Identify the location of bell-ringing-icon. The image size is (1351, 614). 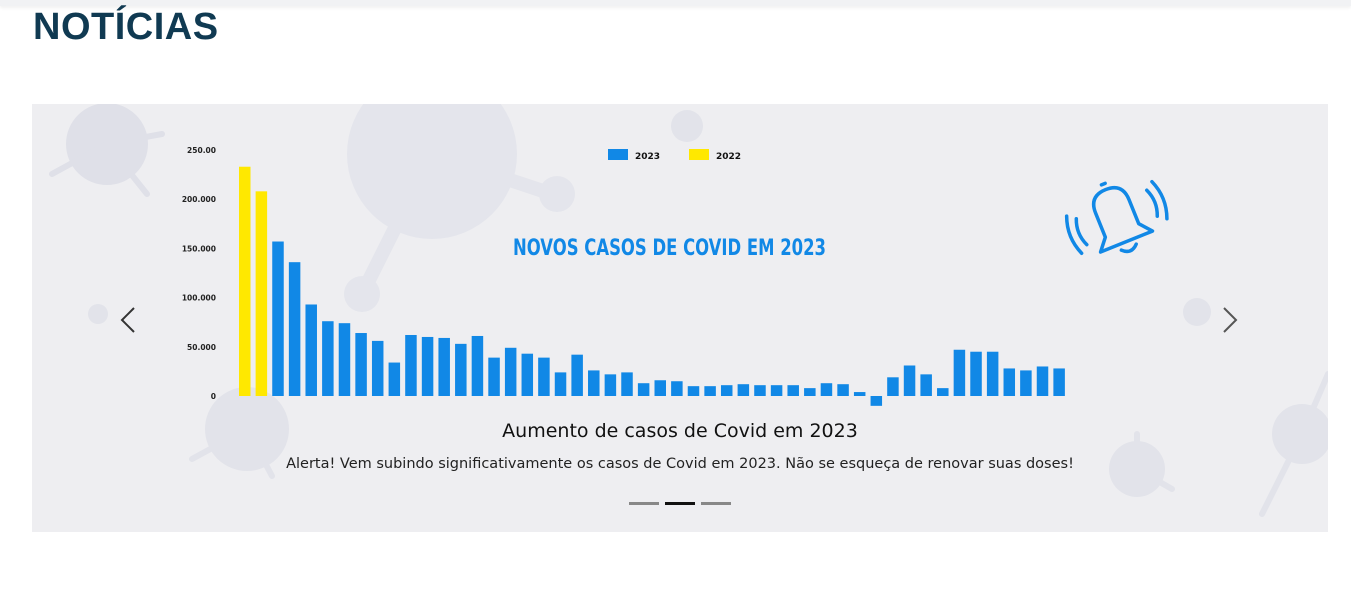
(1116, 217).